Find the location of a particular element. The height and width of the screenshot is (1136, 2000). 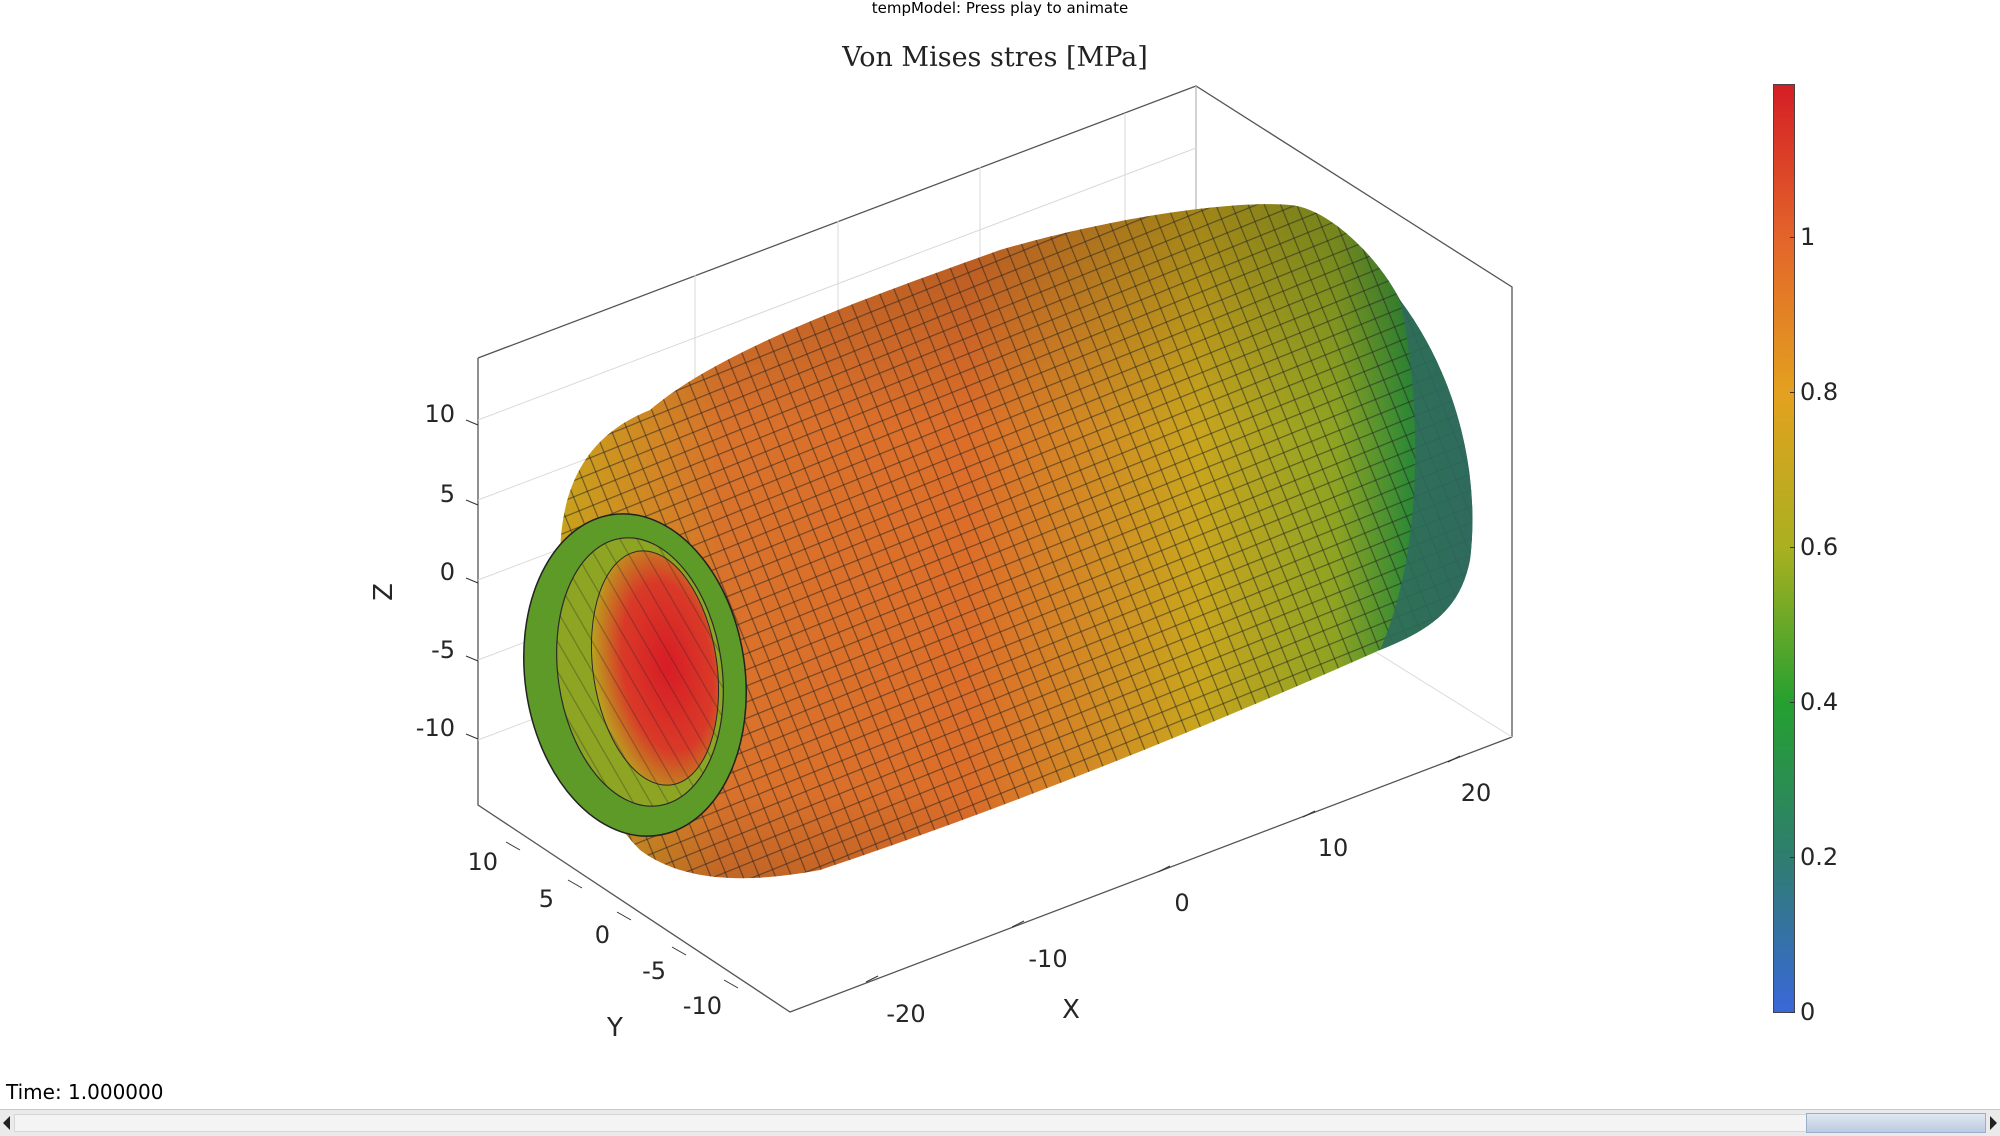

x-tick: -20 is located at coordinates (905, 1014).